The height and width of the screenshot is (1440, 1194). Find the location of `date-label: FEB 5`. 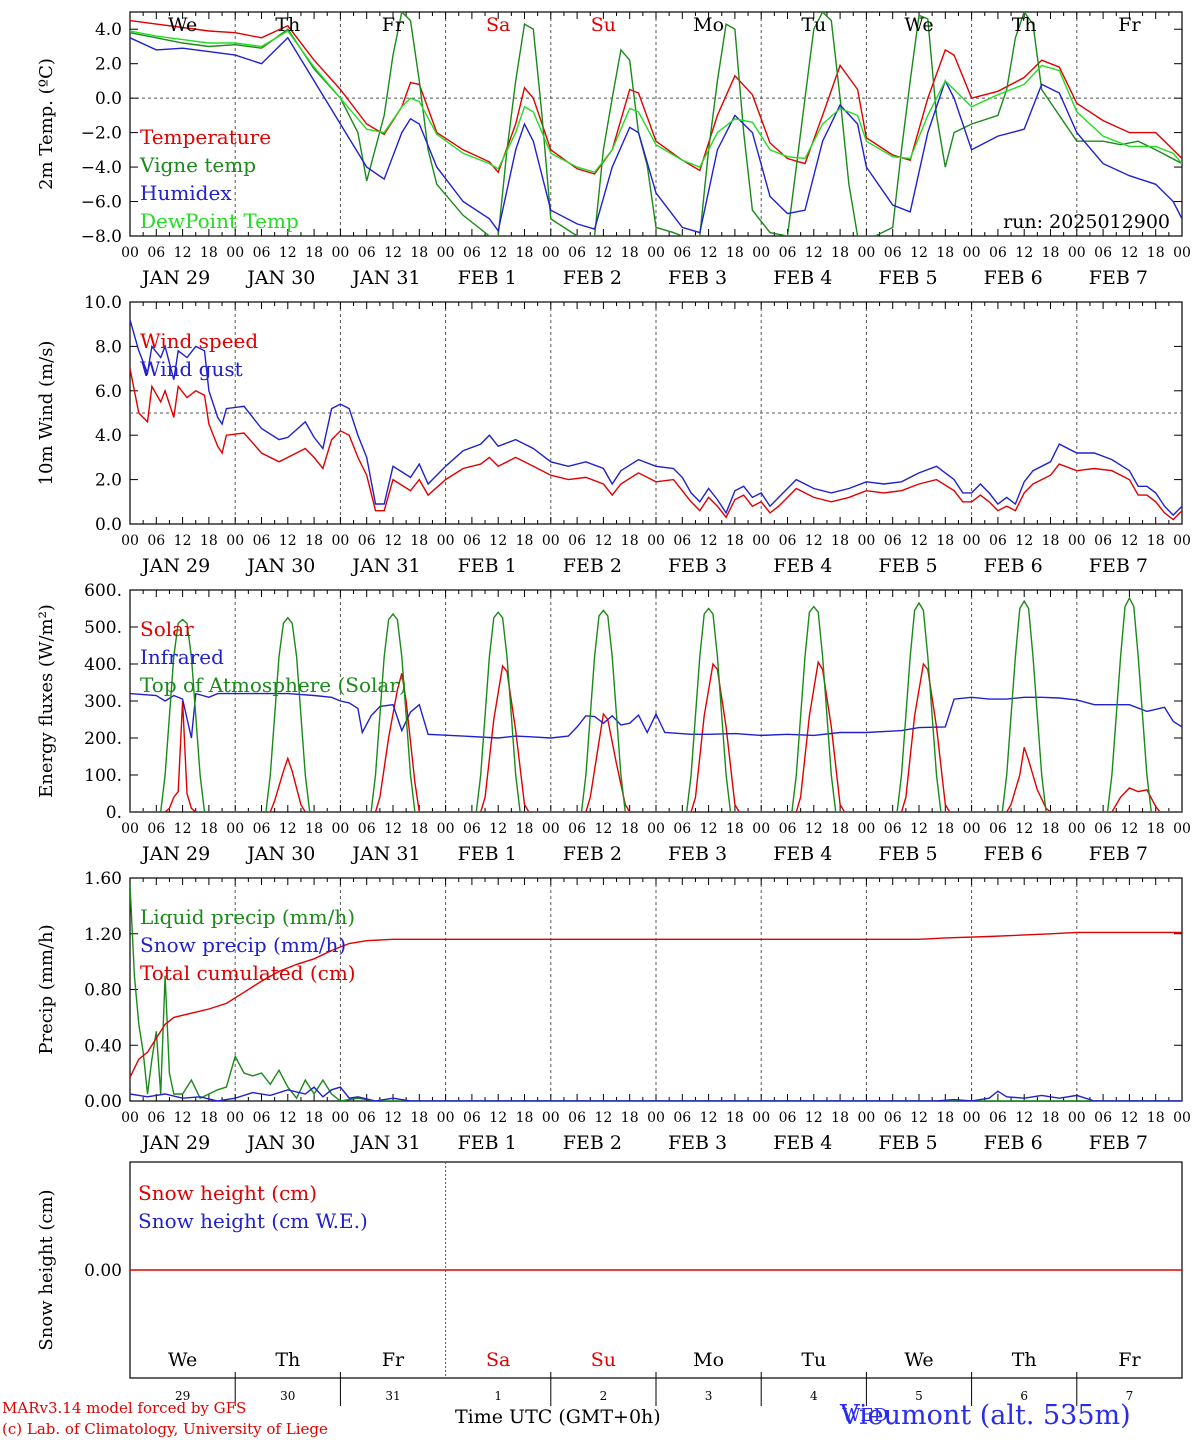

date-label: FEB 5 is located at coordinates (907, 854).